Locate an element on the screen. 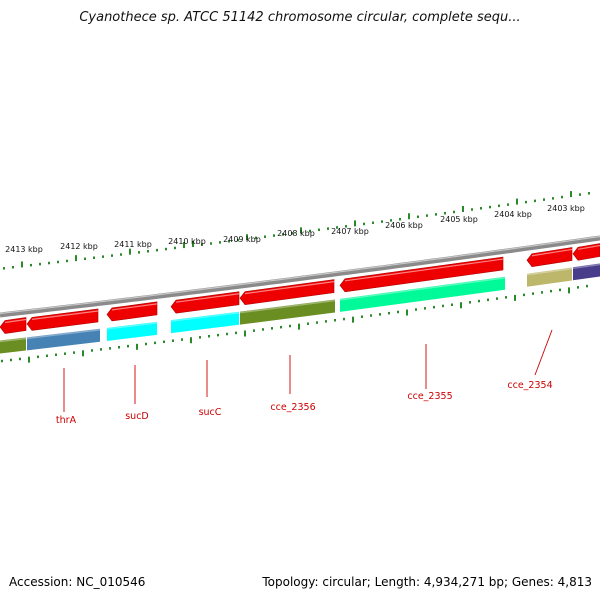  gene-label: cce_2355 is located at coordinates (429, 396).